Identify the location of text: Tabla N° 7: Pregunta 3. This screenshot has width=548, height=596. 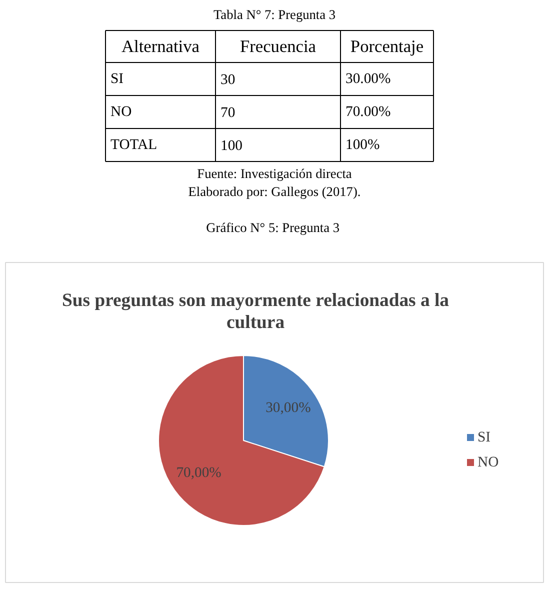
(274, 14).